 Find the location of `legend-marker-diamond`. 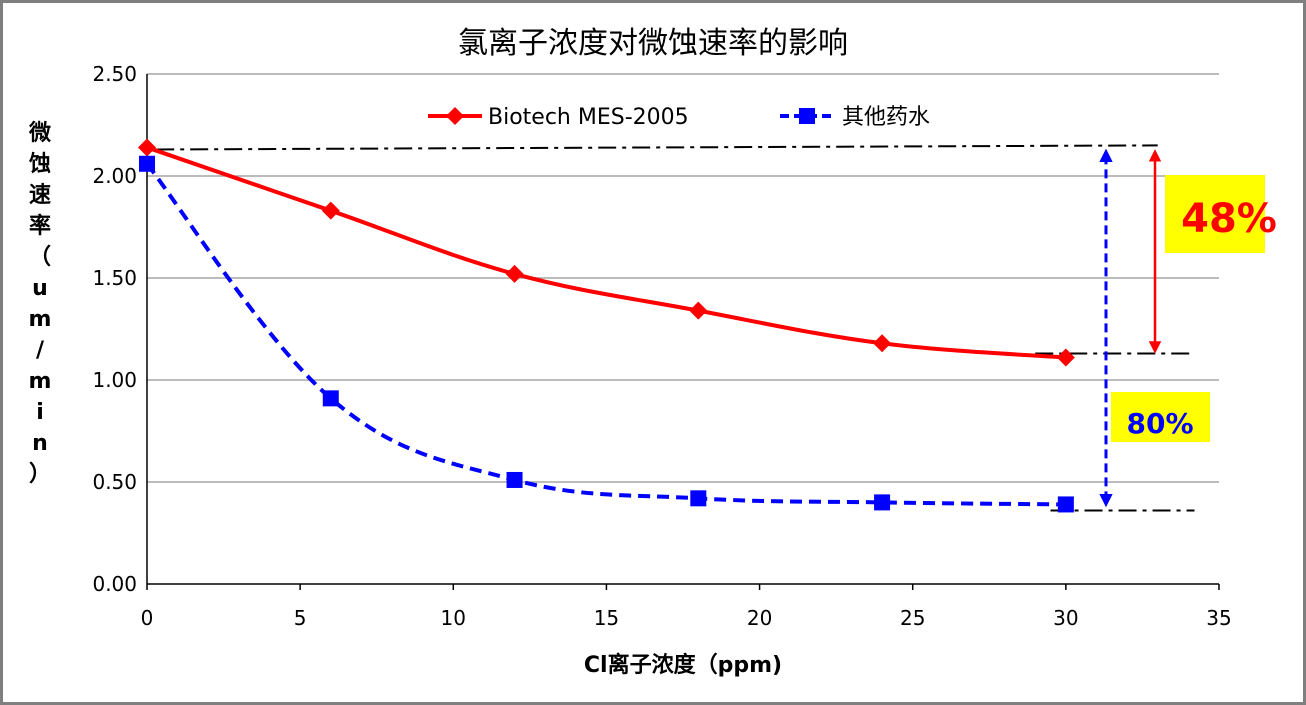

legend-marker-diamond is located at coordinates (455, 116).